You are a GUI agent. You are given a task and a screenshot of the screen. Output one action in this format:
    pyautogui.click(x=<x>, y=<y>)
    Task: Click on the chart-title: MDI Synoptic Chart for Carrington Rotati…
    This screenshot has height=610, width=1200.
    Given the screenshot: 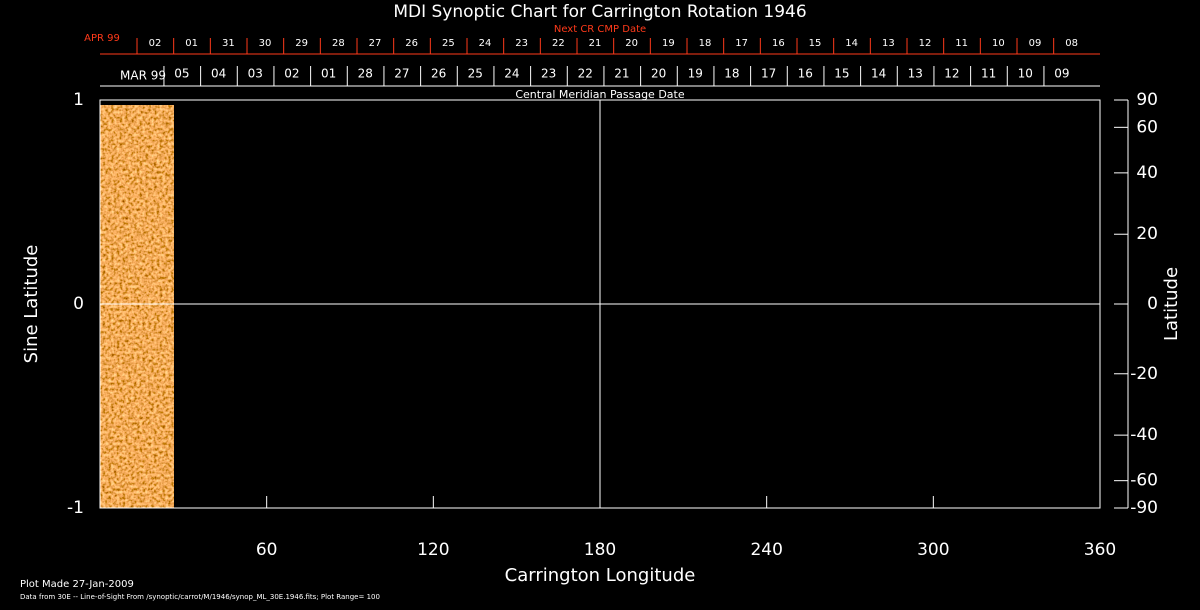 What is the action you would take?
    pyautogui.click(x=599, y=12)
    